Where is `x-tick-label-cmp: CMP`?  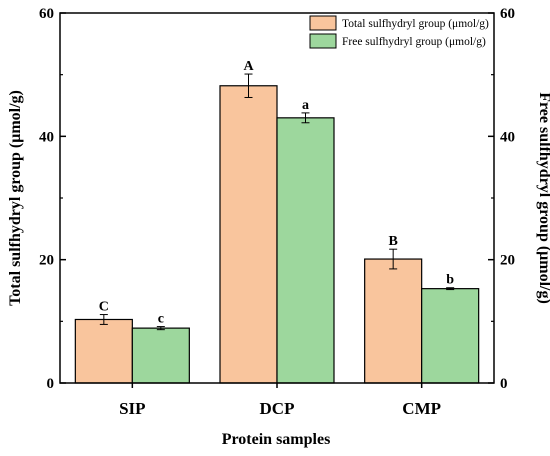
x-tick-label-cmp: CMP is located at coordinates (421, 408).